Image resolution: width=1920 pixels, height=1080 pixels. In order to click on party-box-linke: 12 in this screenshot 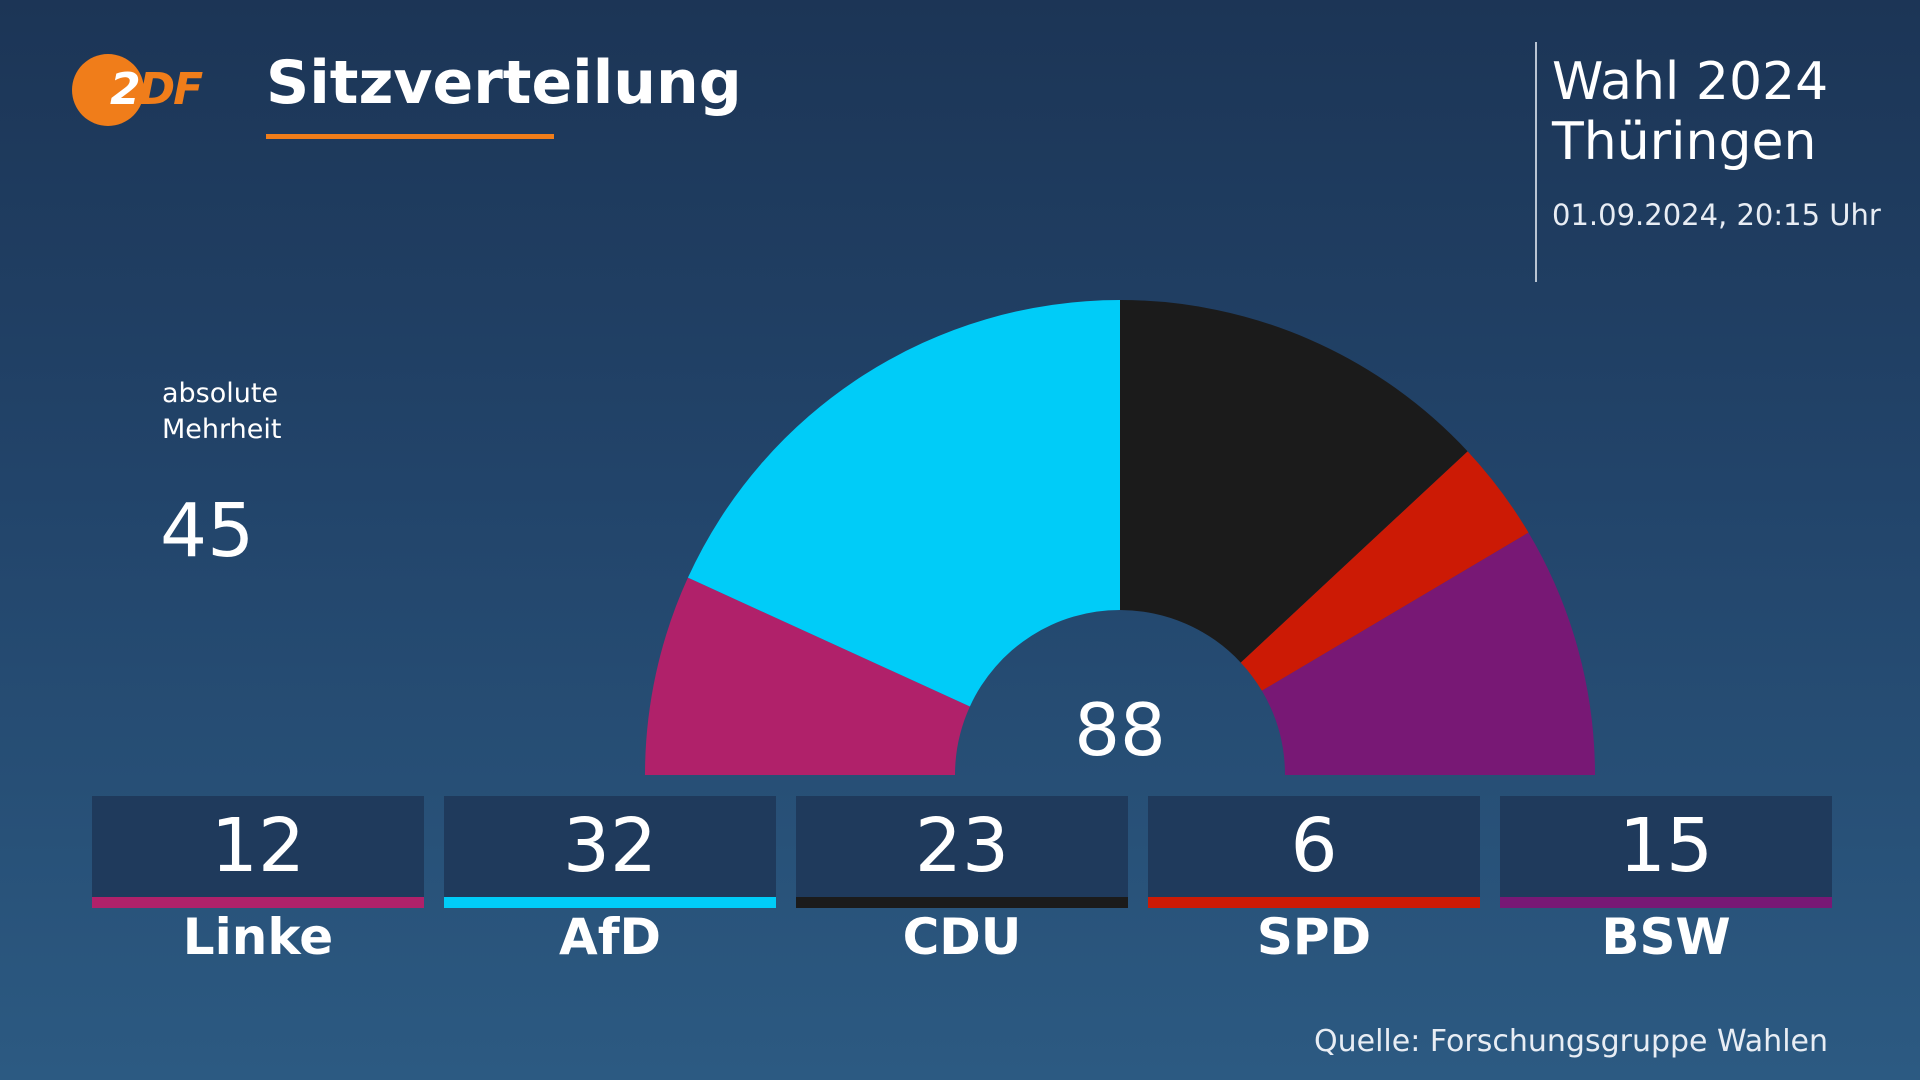, I will do `click(258, 852)`.